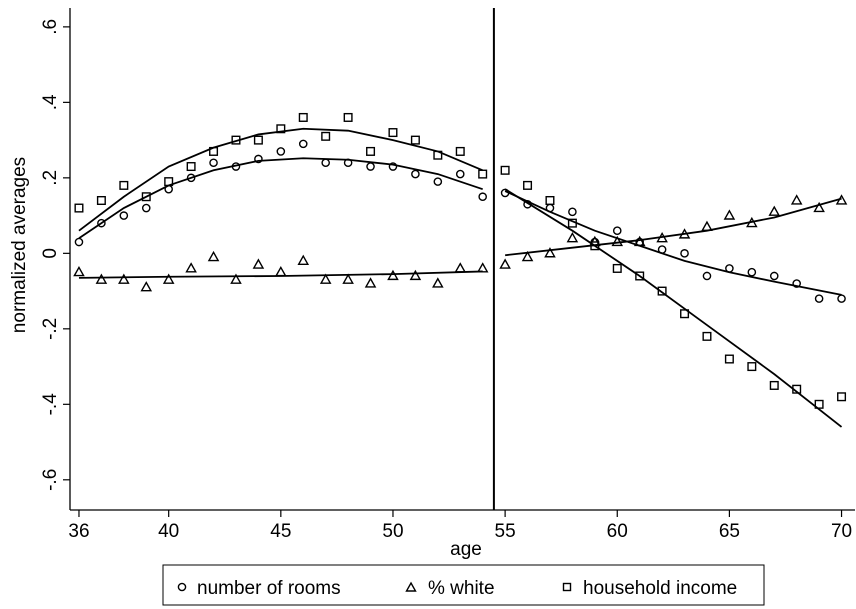  I want to click on x-tick-label: 60, so click(617, 531).